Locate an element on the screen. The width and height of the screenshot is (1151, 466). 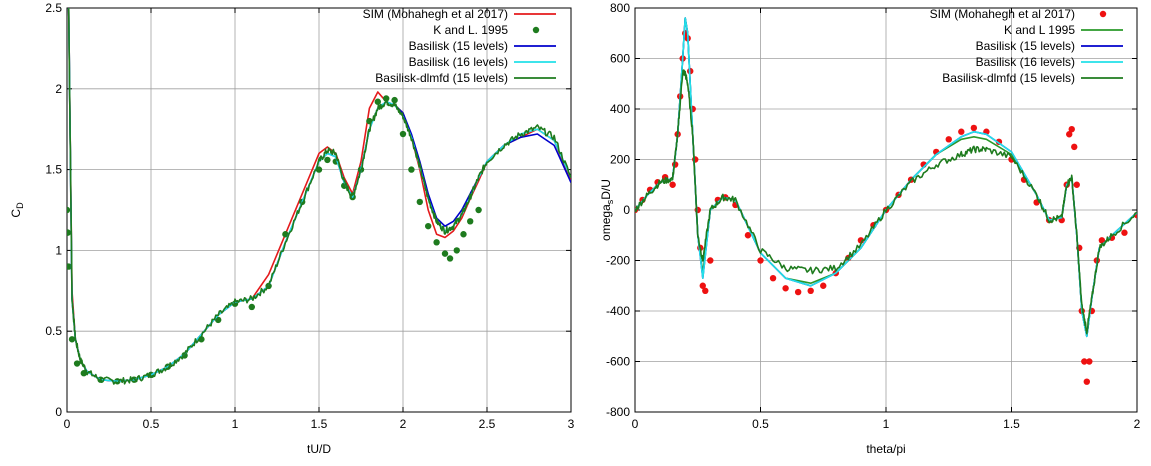
x-tick-label: 3 is located at coordinates (571, 424).